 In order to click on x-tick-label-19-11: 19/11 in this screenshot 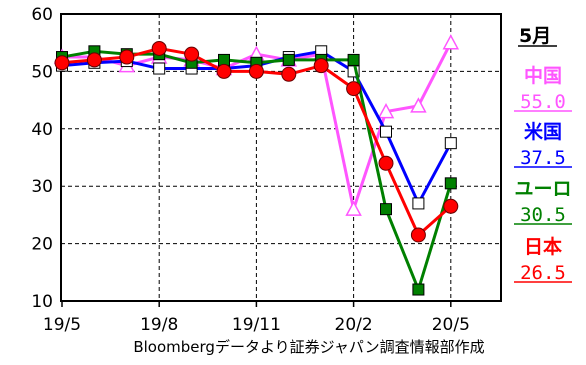, I will do `click(256, 325)`.